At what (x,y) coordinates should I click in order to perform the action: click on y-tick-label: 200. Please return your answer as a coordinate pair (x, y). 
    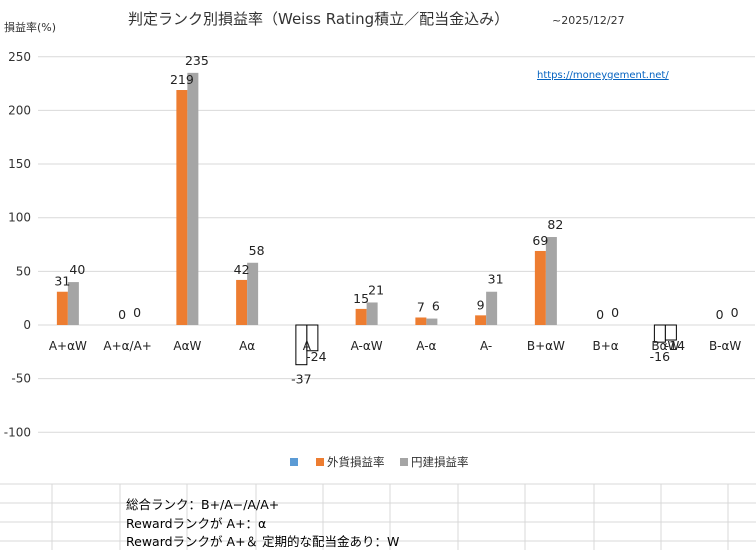
    Looking at the image, I should click on (19, 110).